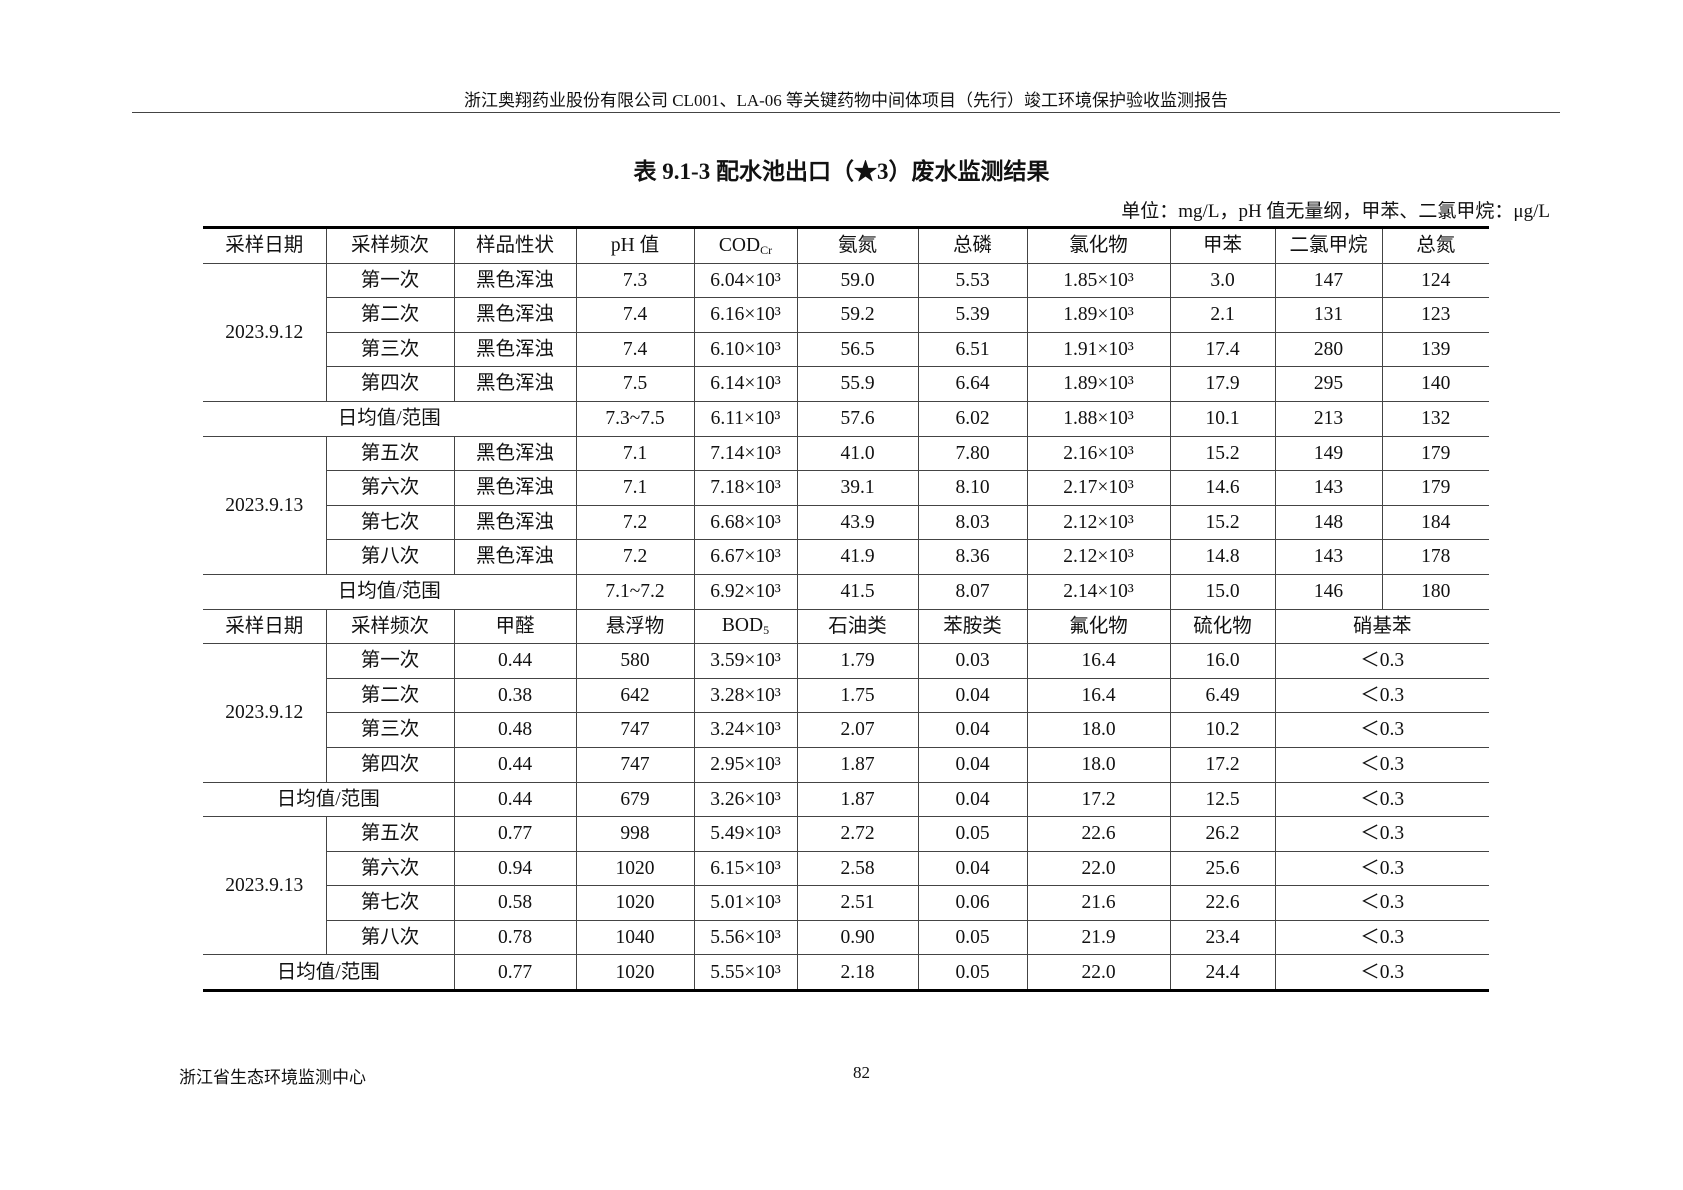  I want to click on data-cell: 0.05, so click(972, 937).